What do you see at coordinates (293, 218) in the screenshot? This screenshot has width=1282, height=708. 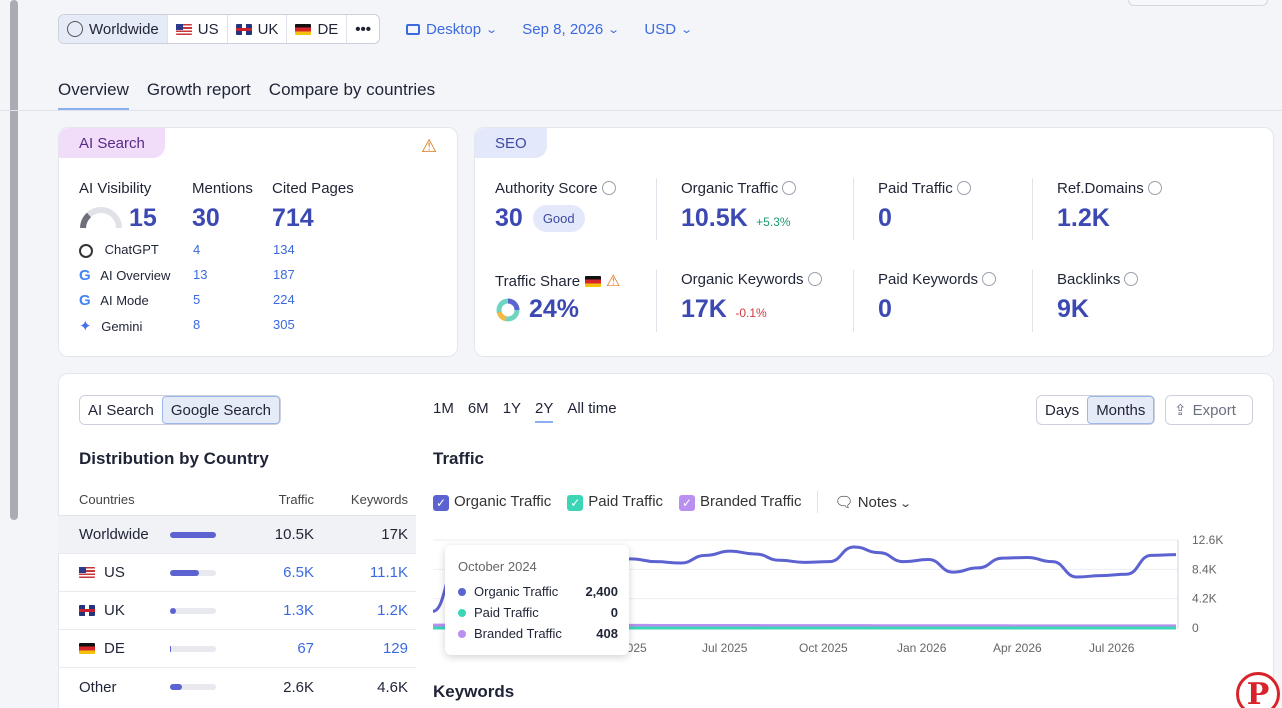 I see `cited-pages-value: 714` at bounding box center [293, 218].